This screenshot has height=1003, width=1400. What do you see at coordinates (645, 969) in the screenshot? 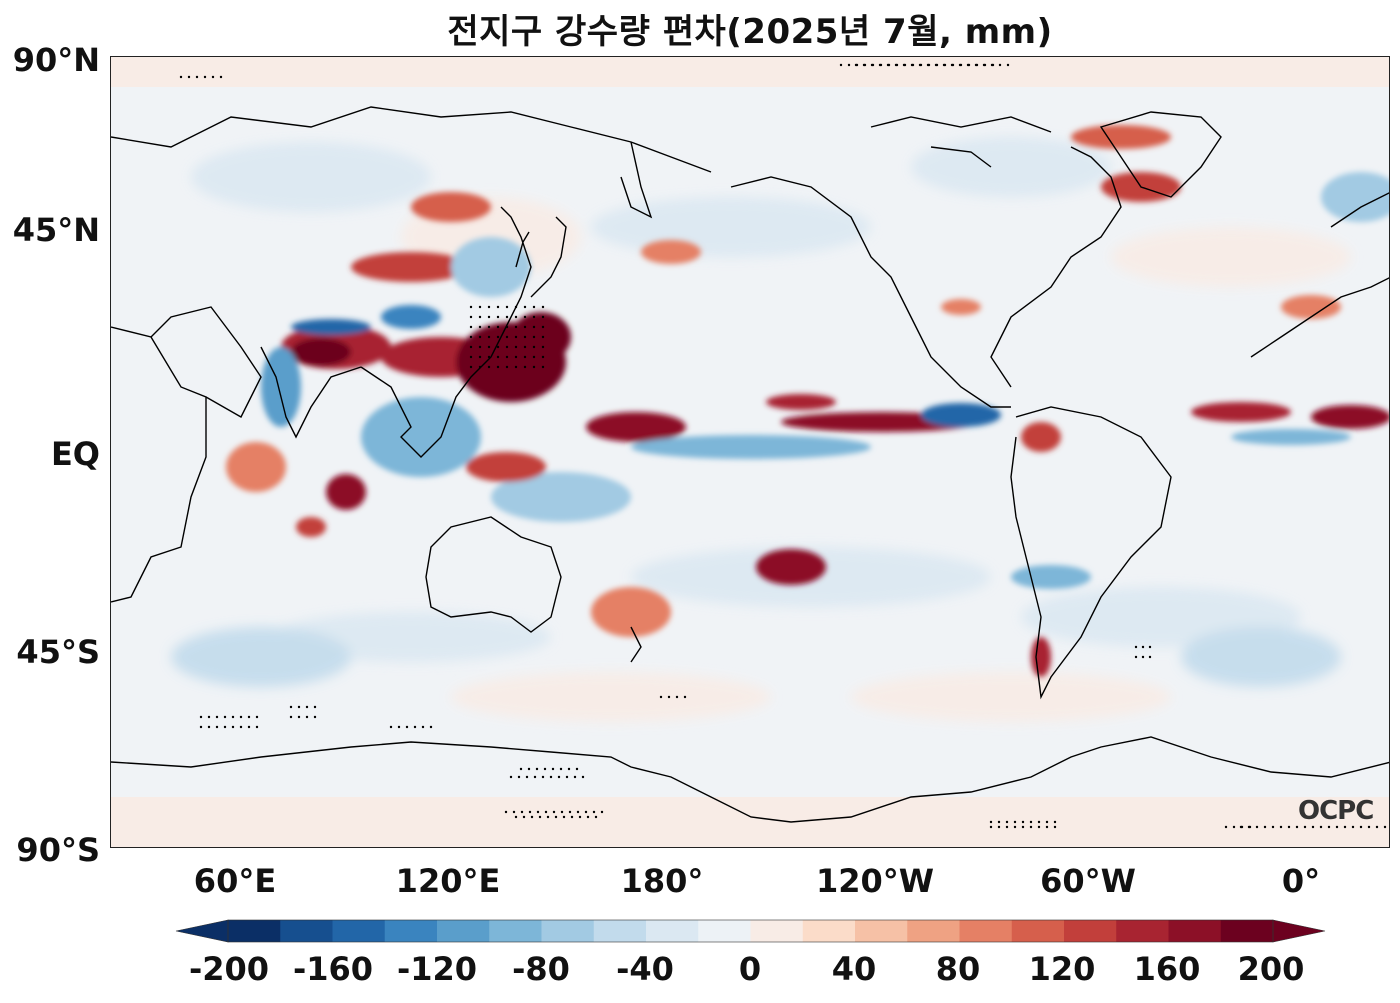
I see `colorbar-tick-label: -40` at bounding box center [645, 969].